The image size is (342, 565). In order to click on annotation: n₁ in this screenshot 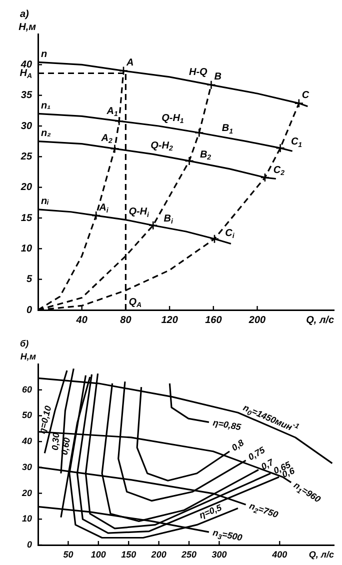, I will do `click(46, 106)`.